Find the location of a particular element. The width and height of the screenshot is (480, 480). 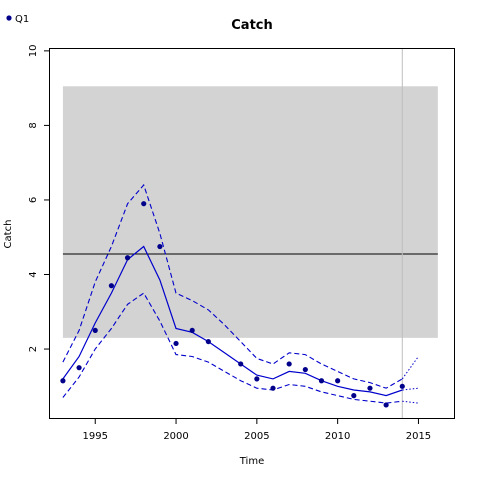

x-tick-label: 2015 is located at coordinates (418, 436).